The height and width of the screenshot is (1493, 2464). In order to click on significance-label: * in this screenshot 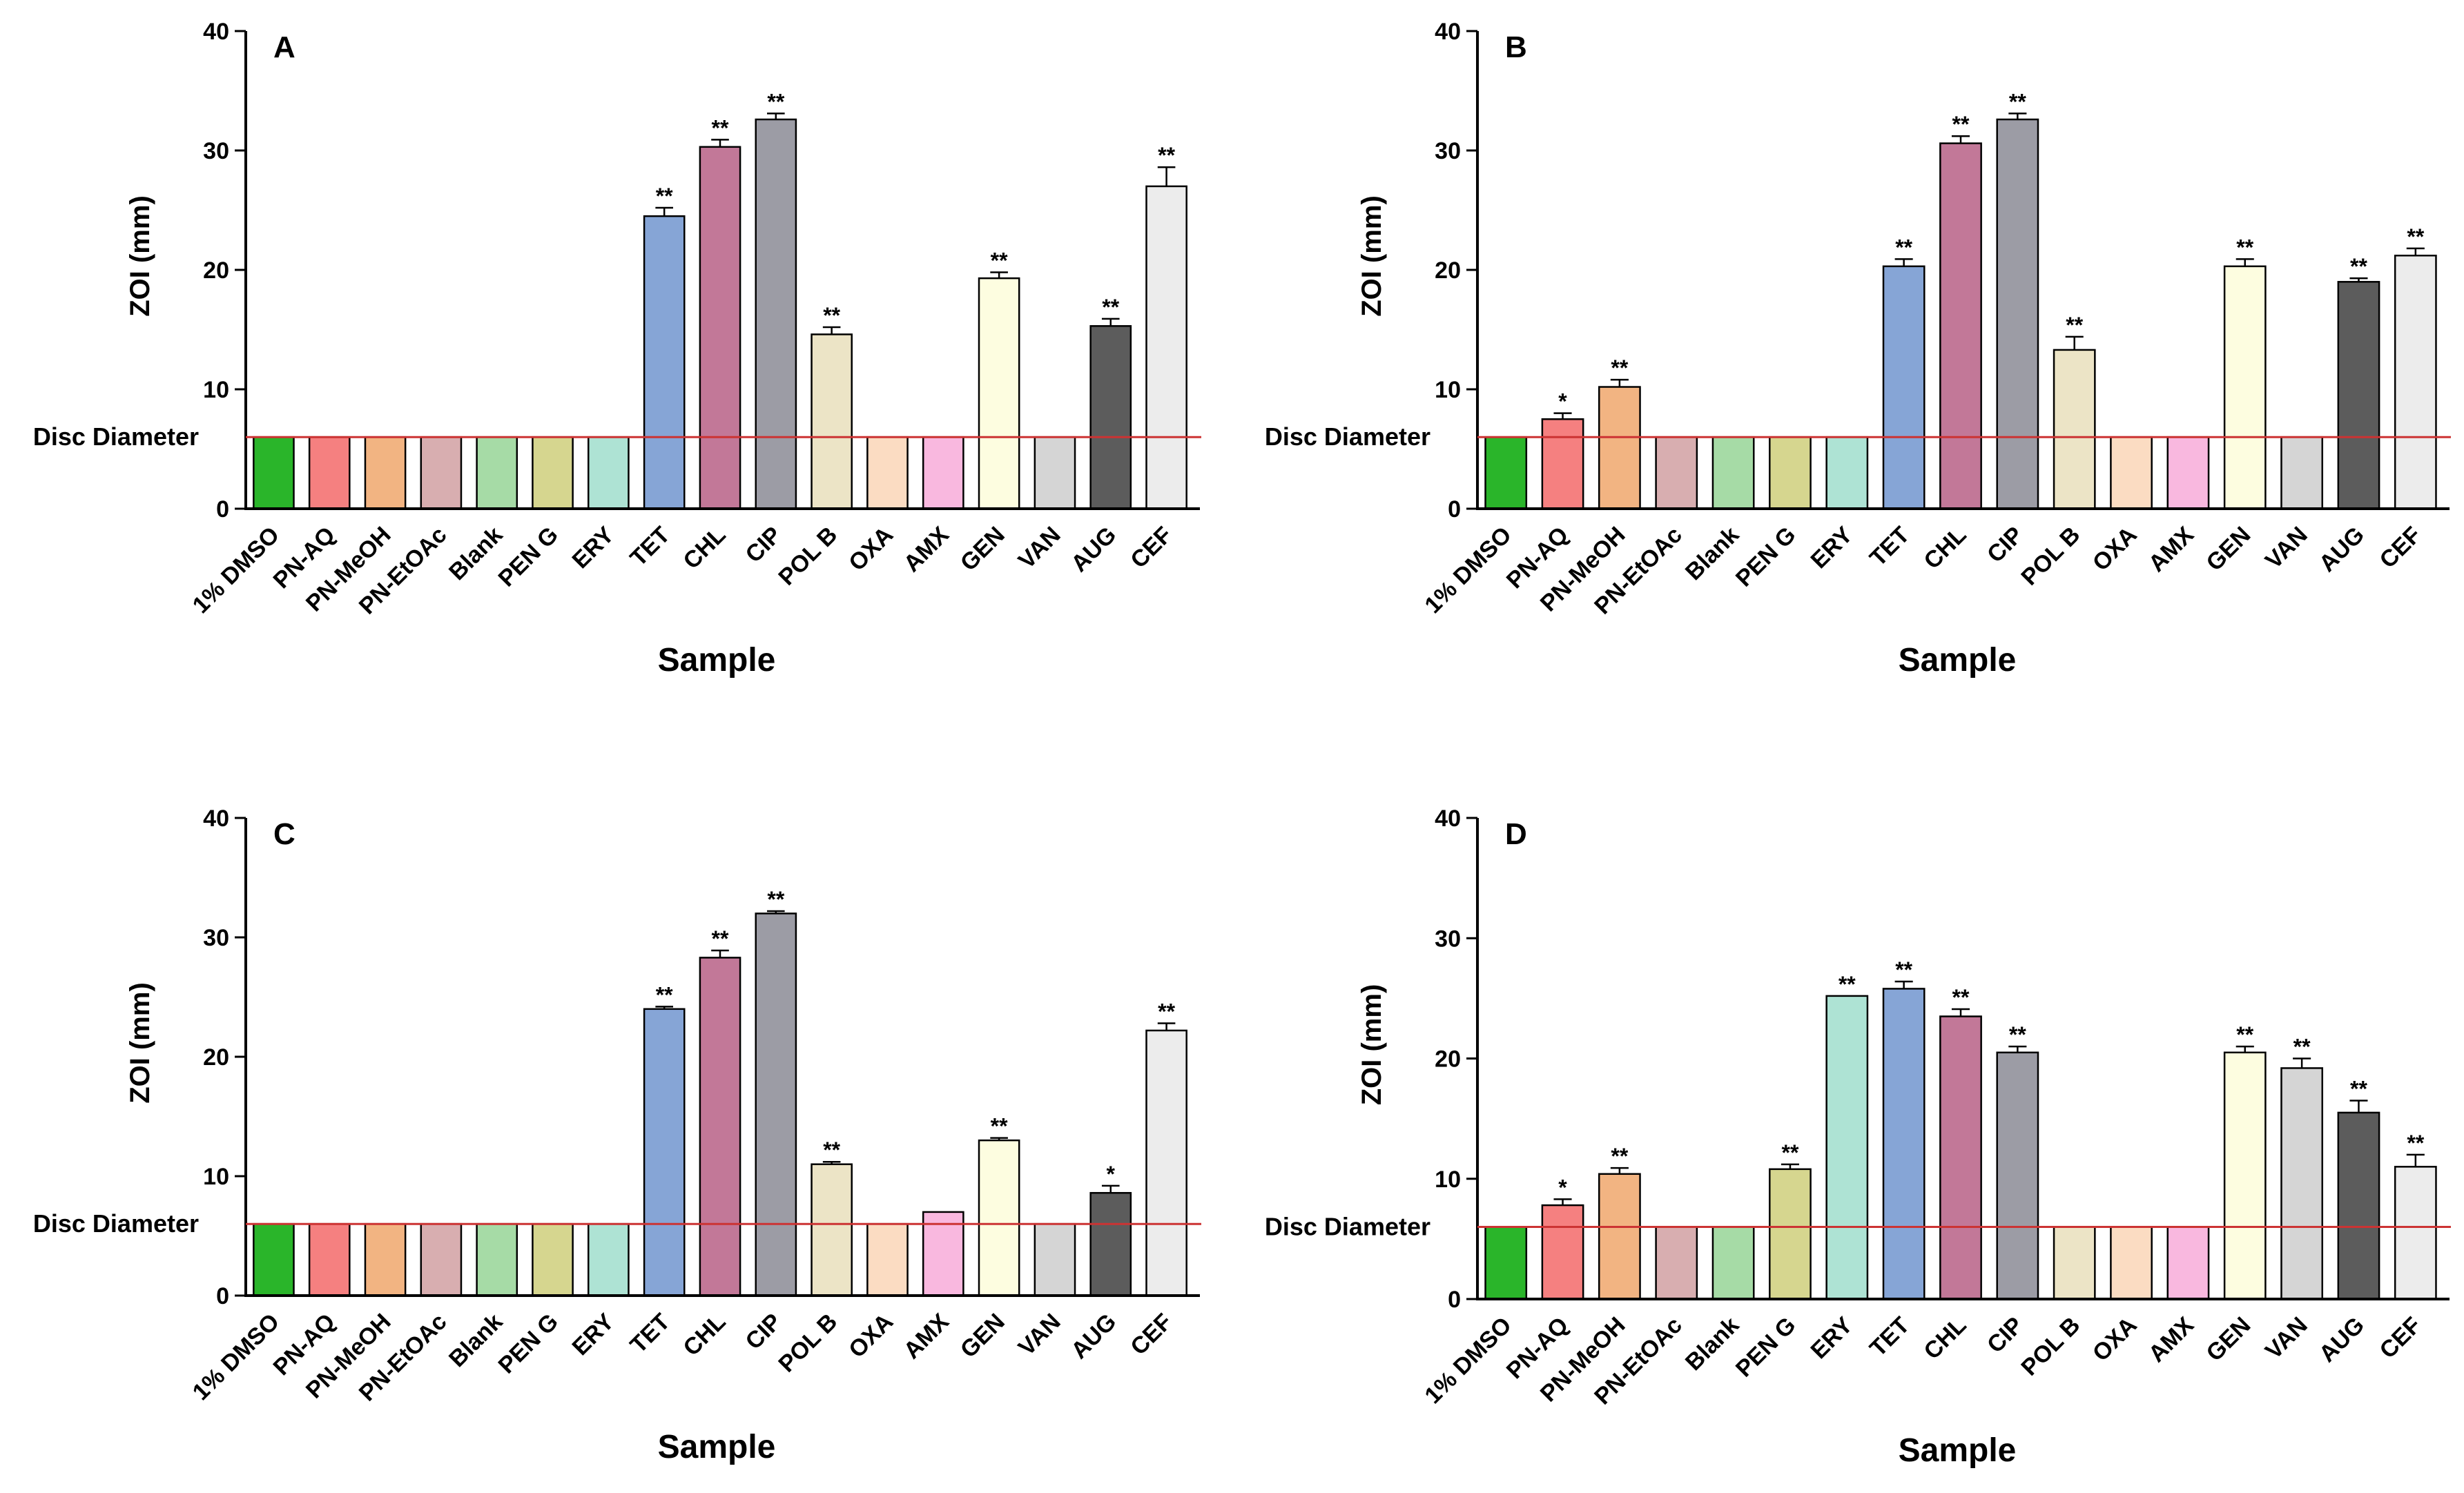, I will do `click(1562, 1187)`.